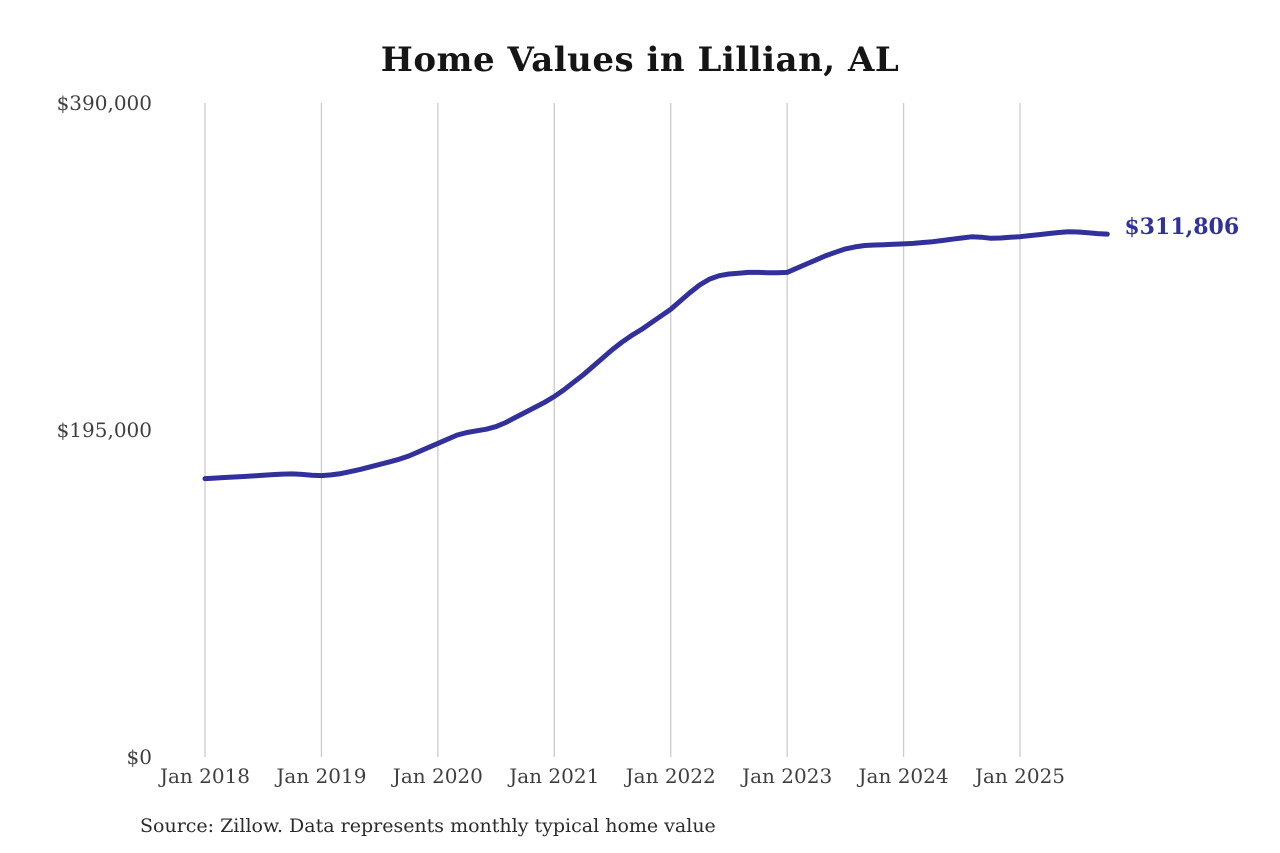 The height and width of the screenshot is (853, 1280). What do you see at coordinates (205, 776) in the screenshot?
I see `x-axis-tick-label: Jan 2018` at bounding box center [205, 776].